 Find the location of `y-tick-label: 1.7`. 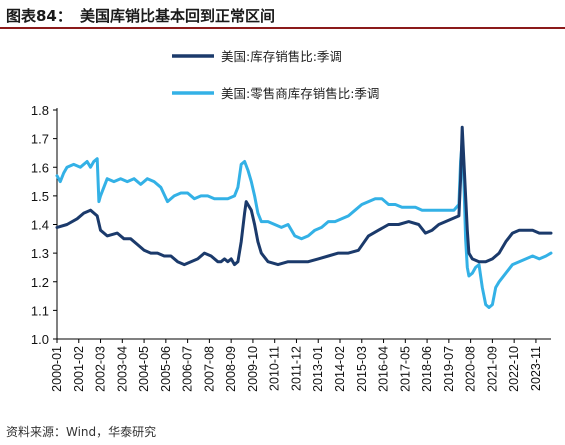

y-tick-label: 1.7 is located at coordinates (40, 139).